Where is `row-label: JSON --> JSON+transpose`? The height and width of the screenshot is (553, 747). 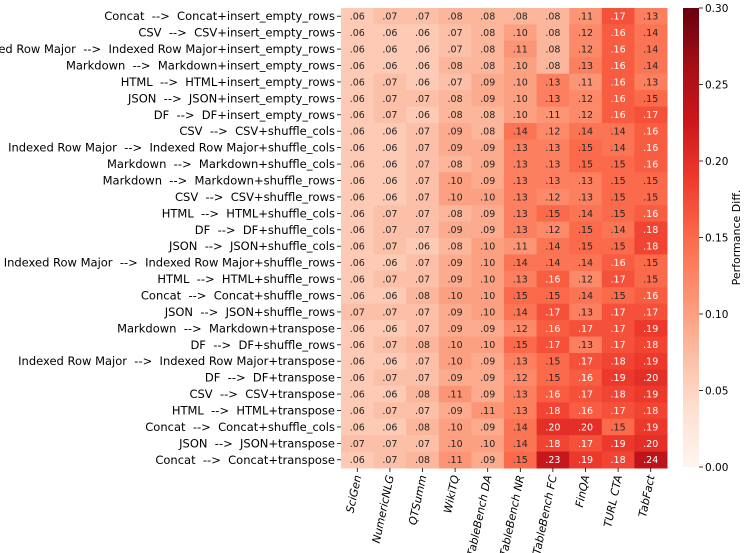 row-label: JSON --> JSON+transpose is located at coordinates (256, 443).